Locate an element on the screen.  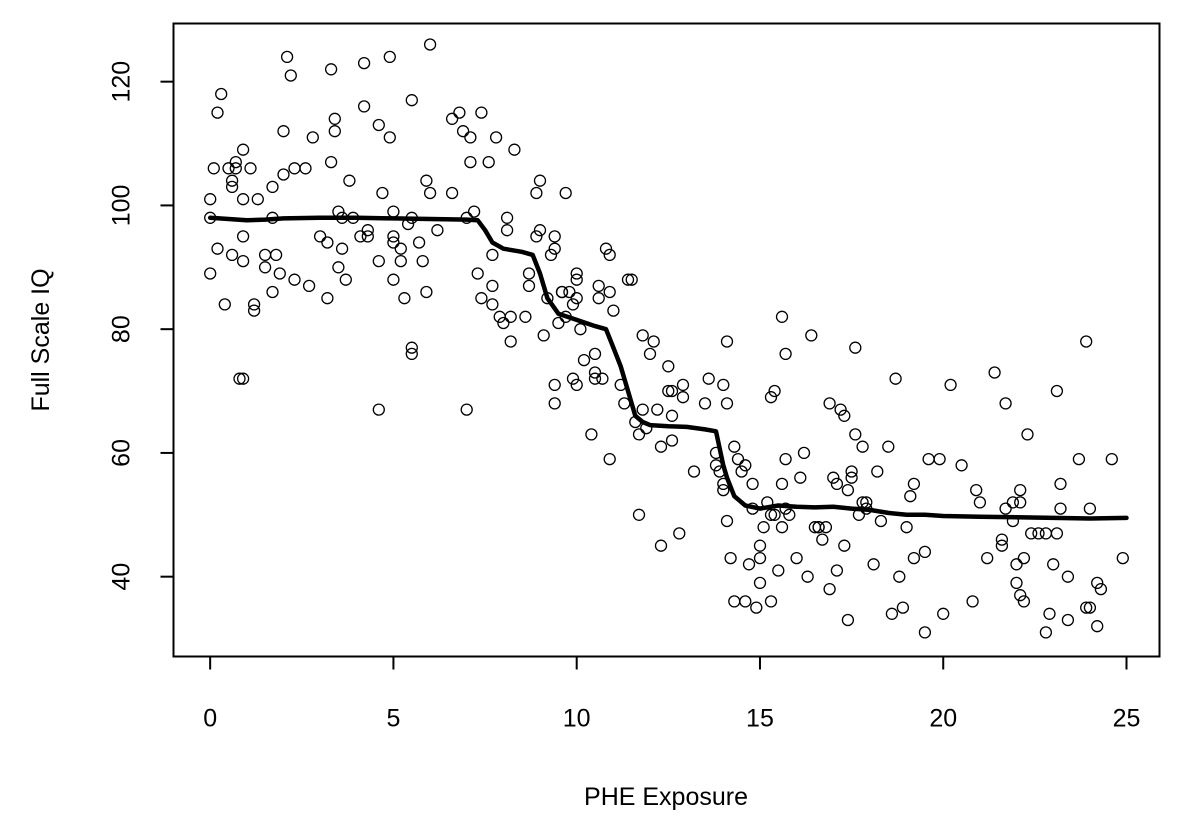
x-tick-label: 20 is located at coordinates (943, 719).